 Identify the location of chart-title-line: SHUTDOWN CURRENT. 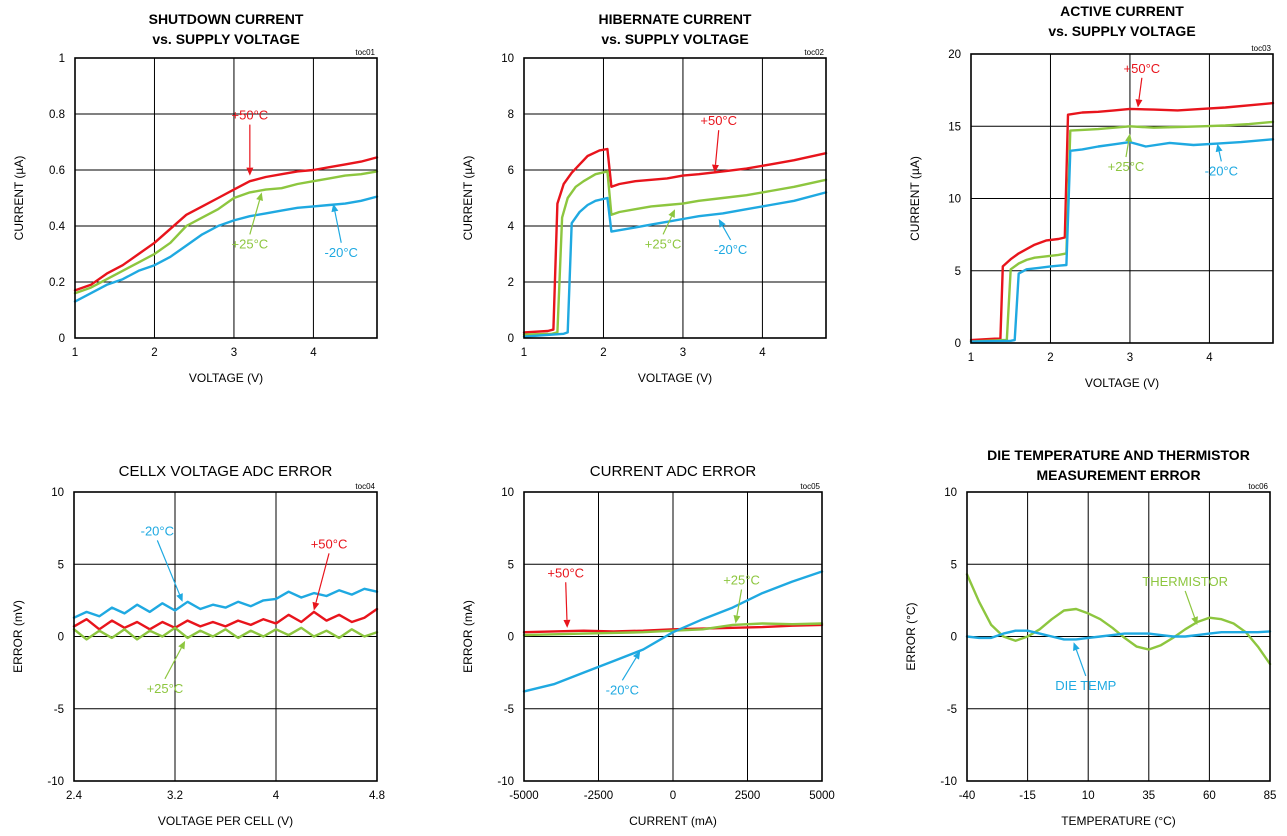
(226, 19).